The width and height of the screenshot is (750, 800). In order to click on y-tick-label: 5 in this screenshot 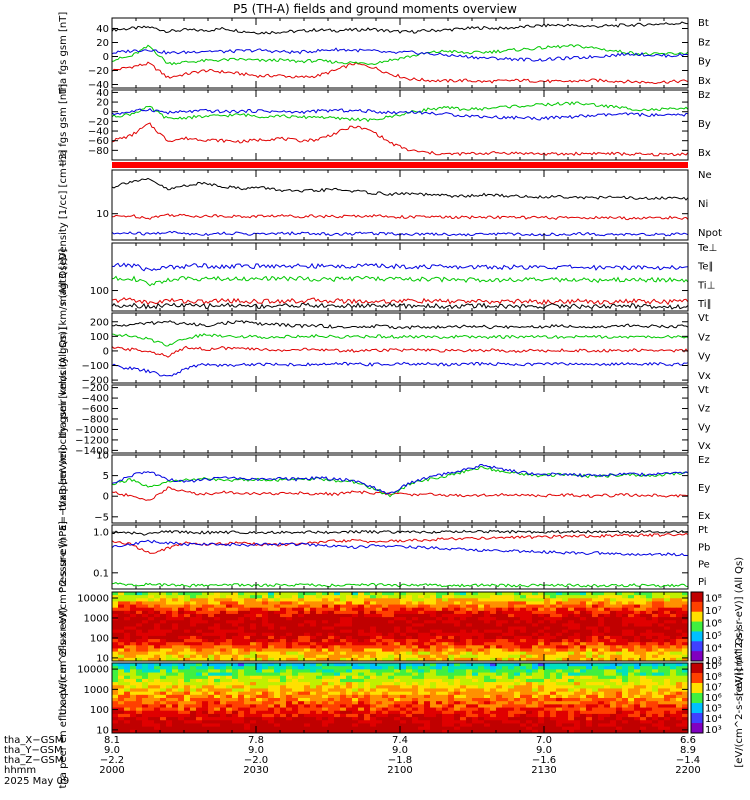, I will do `click(106, 476)`.